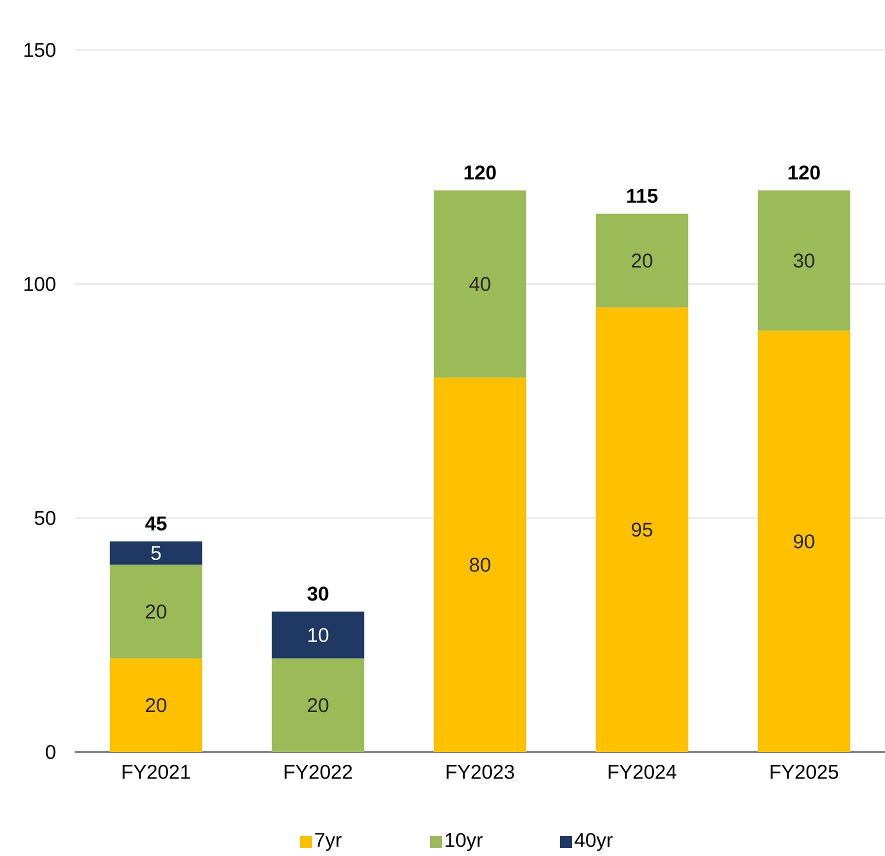 This screenshot has width=885, height=856. I want to click on data-label: 95, so click(642, 529).